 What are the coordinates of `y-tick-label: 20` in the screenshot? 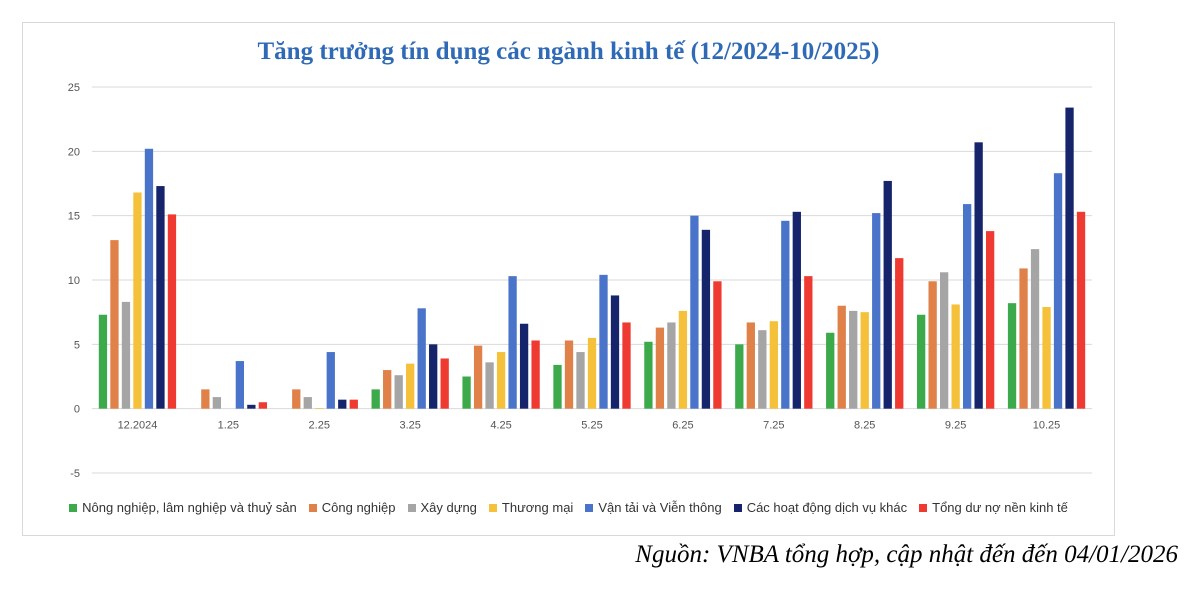 It's located at (74, 152).